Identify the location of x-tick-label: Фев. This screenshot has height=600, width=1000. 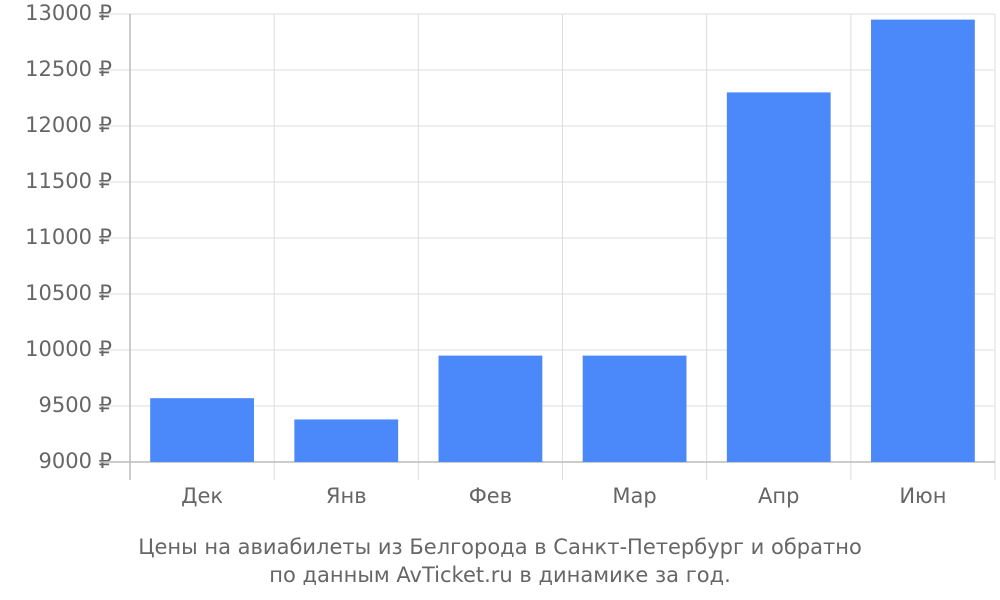
(490, 496).